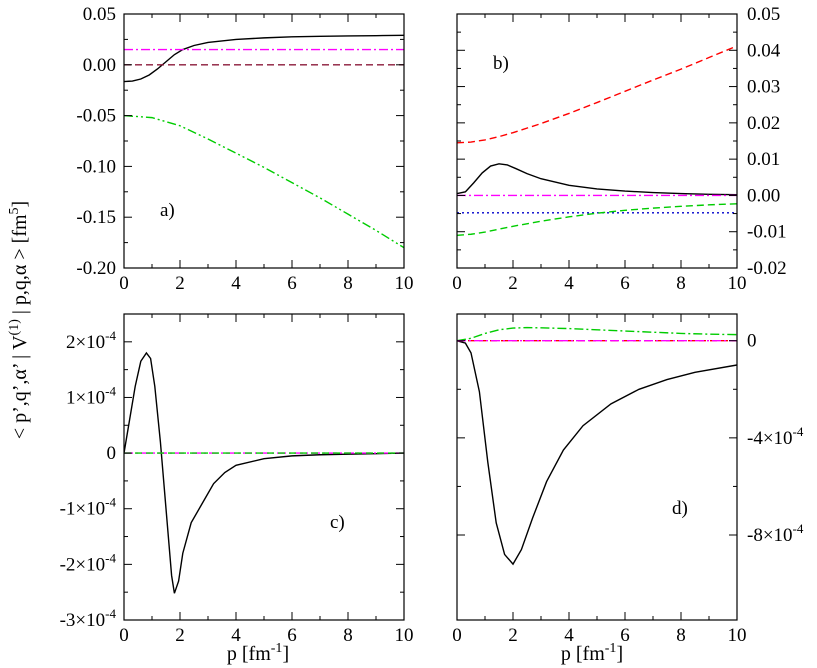 This screenshot has height=668, width=817. What do you see at coordinates (775, 436) in the screenshot?
I see `y-tick-label: -4×10⁻⁴` at bounding box center [775, 436].